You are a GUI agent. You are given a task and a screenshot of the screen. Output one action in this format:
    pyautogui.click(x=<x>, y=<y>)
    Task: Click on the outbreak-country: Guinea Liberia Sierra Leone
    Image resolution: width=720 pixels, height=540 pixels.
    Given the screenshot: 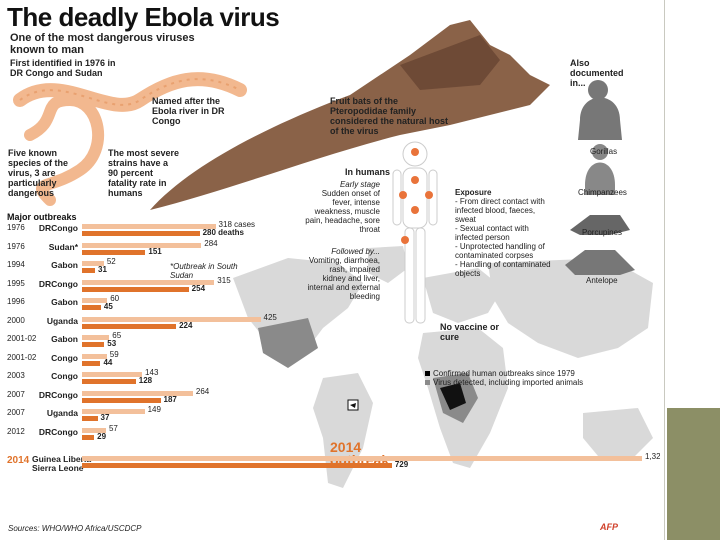 What is the action you would take?
    pyautogui.click(x=62, y=463)
    